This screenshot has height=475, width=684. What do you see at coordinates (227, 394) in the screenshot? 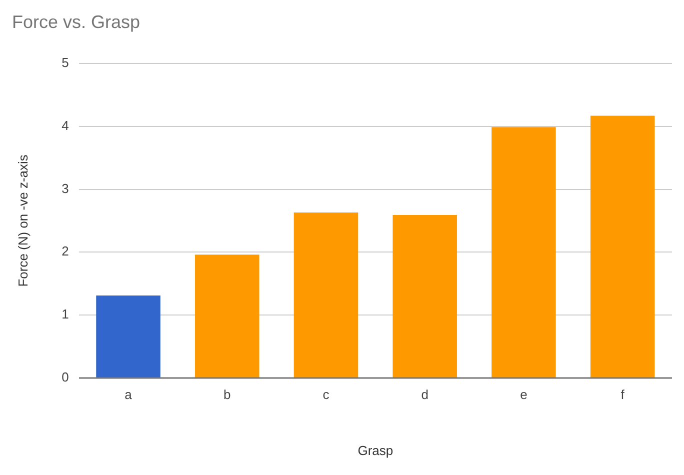
I see `x-tick-label: b` at bounding box center [227, 394].